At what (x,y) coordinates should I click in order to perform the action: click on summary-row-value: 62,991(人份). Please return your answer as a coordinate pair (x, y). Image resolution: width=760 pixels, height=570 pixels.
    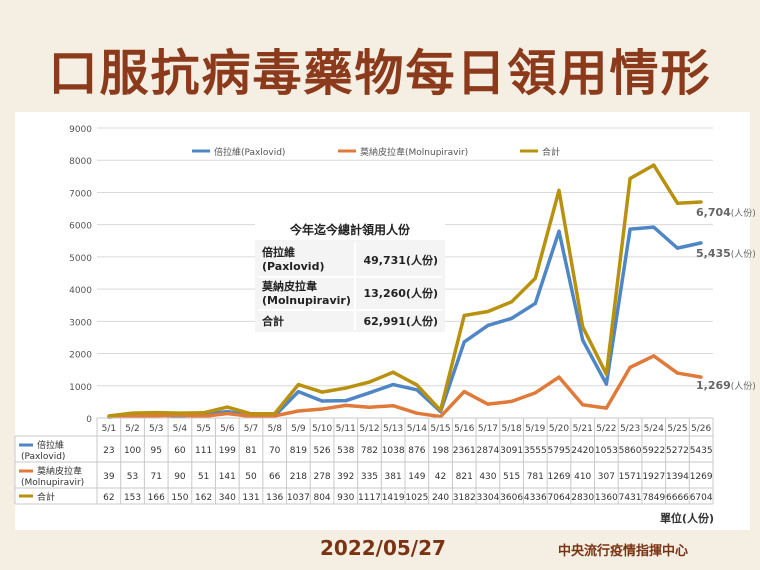
    Looking at the image, I should click on (400, 321).